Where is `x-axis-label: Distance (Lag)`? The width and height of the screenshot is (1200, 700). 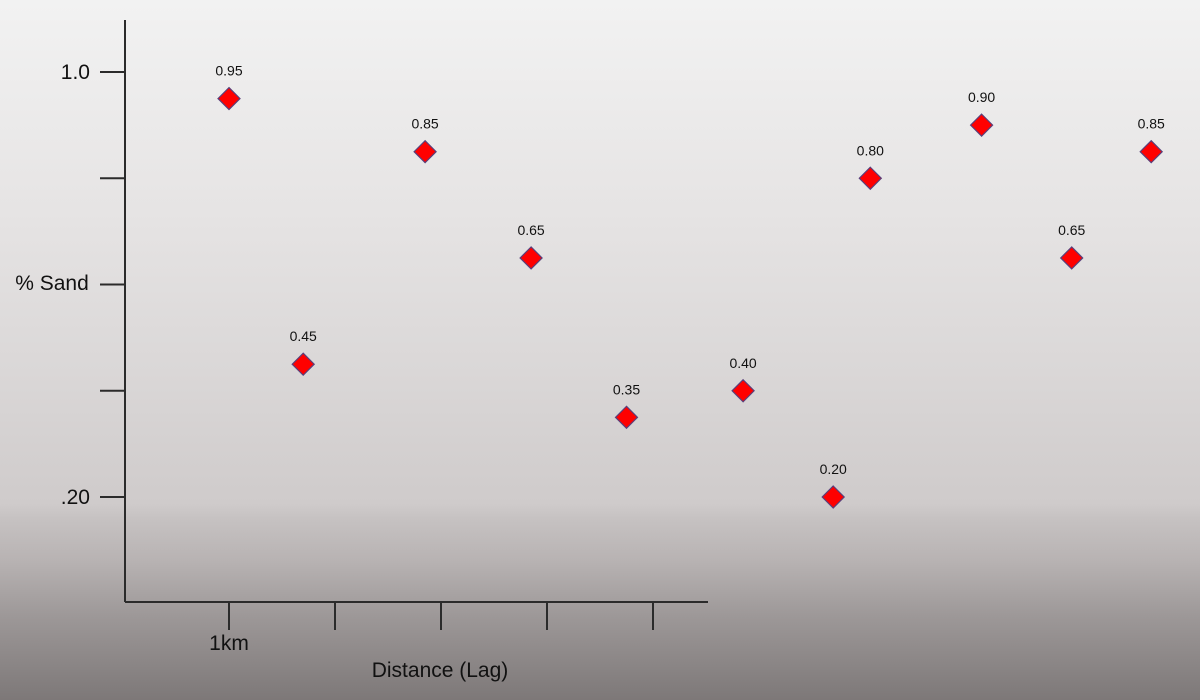 x-axis-label: Distance (Lag) is located at coordinates (440, 670).